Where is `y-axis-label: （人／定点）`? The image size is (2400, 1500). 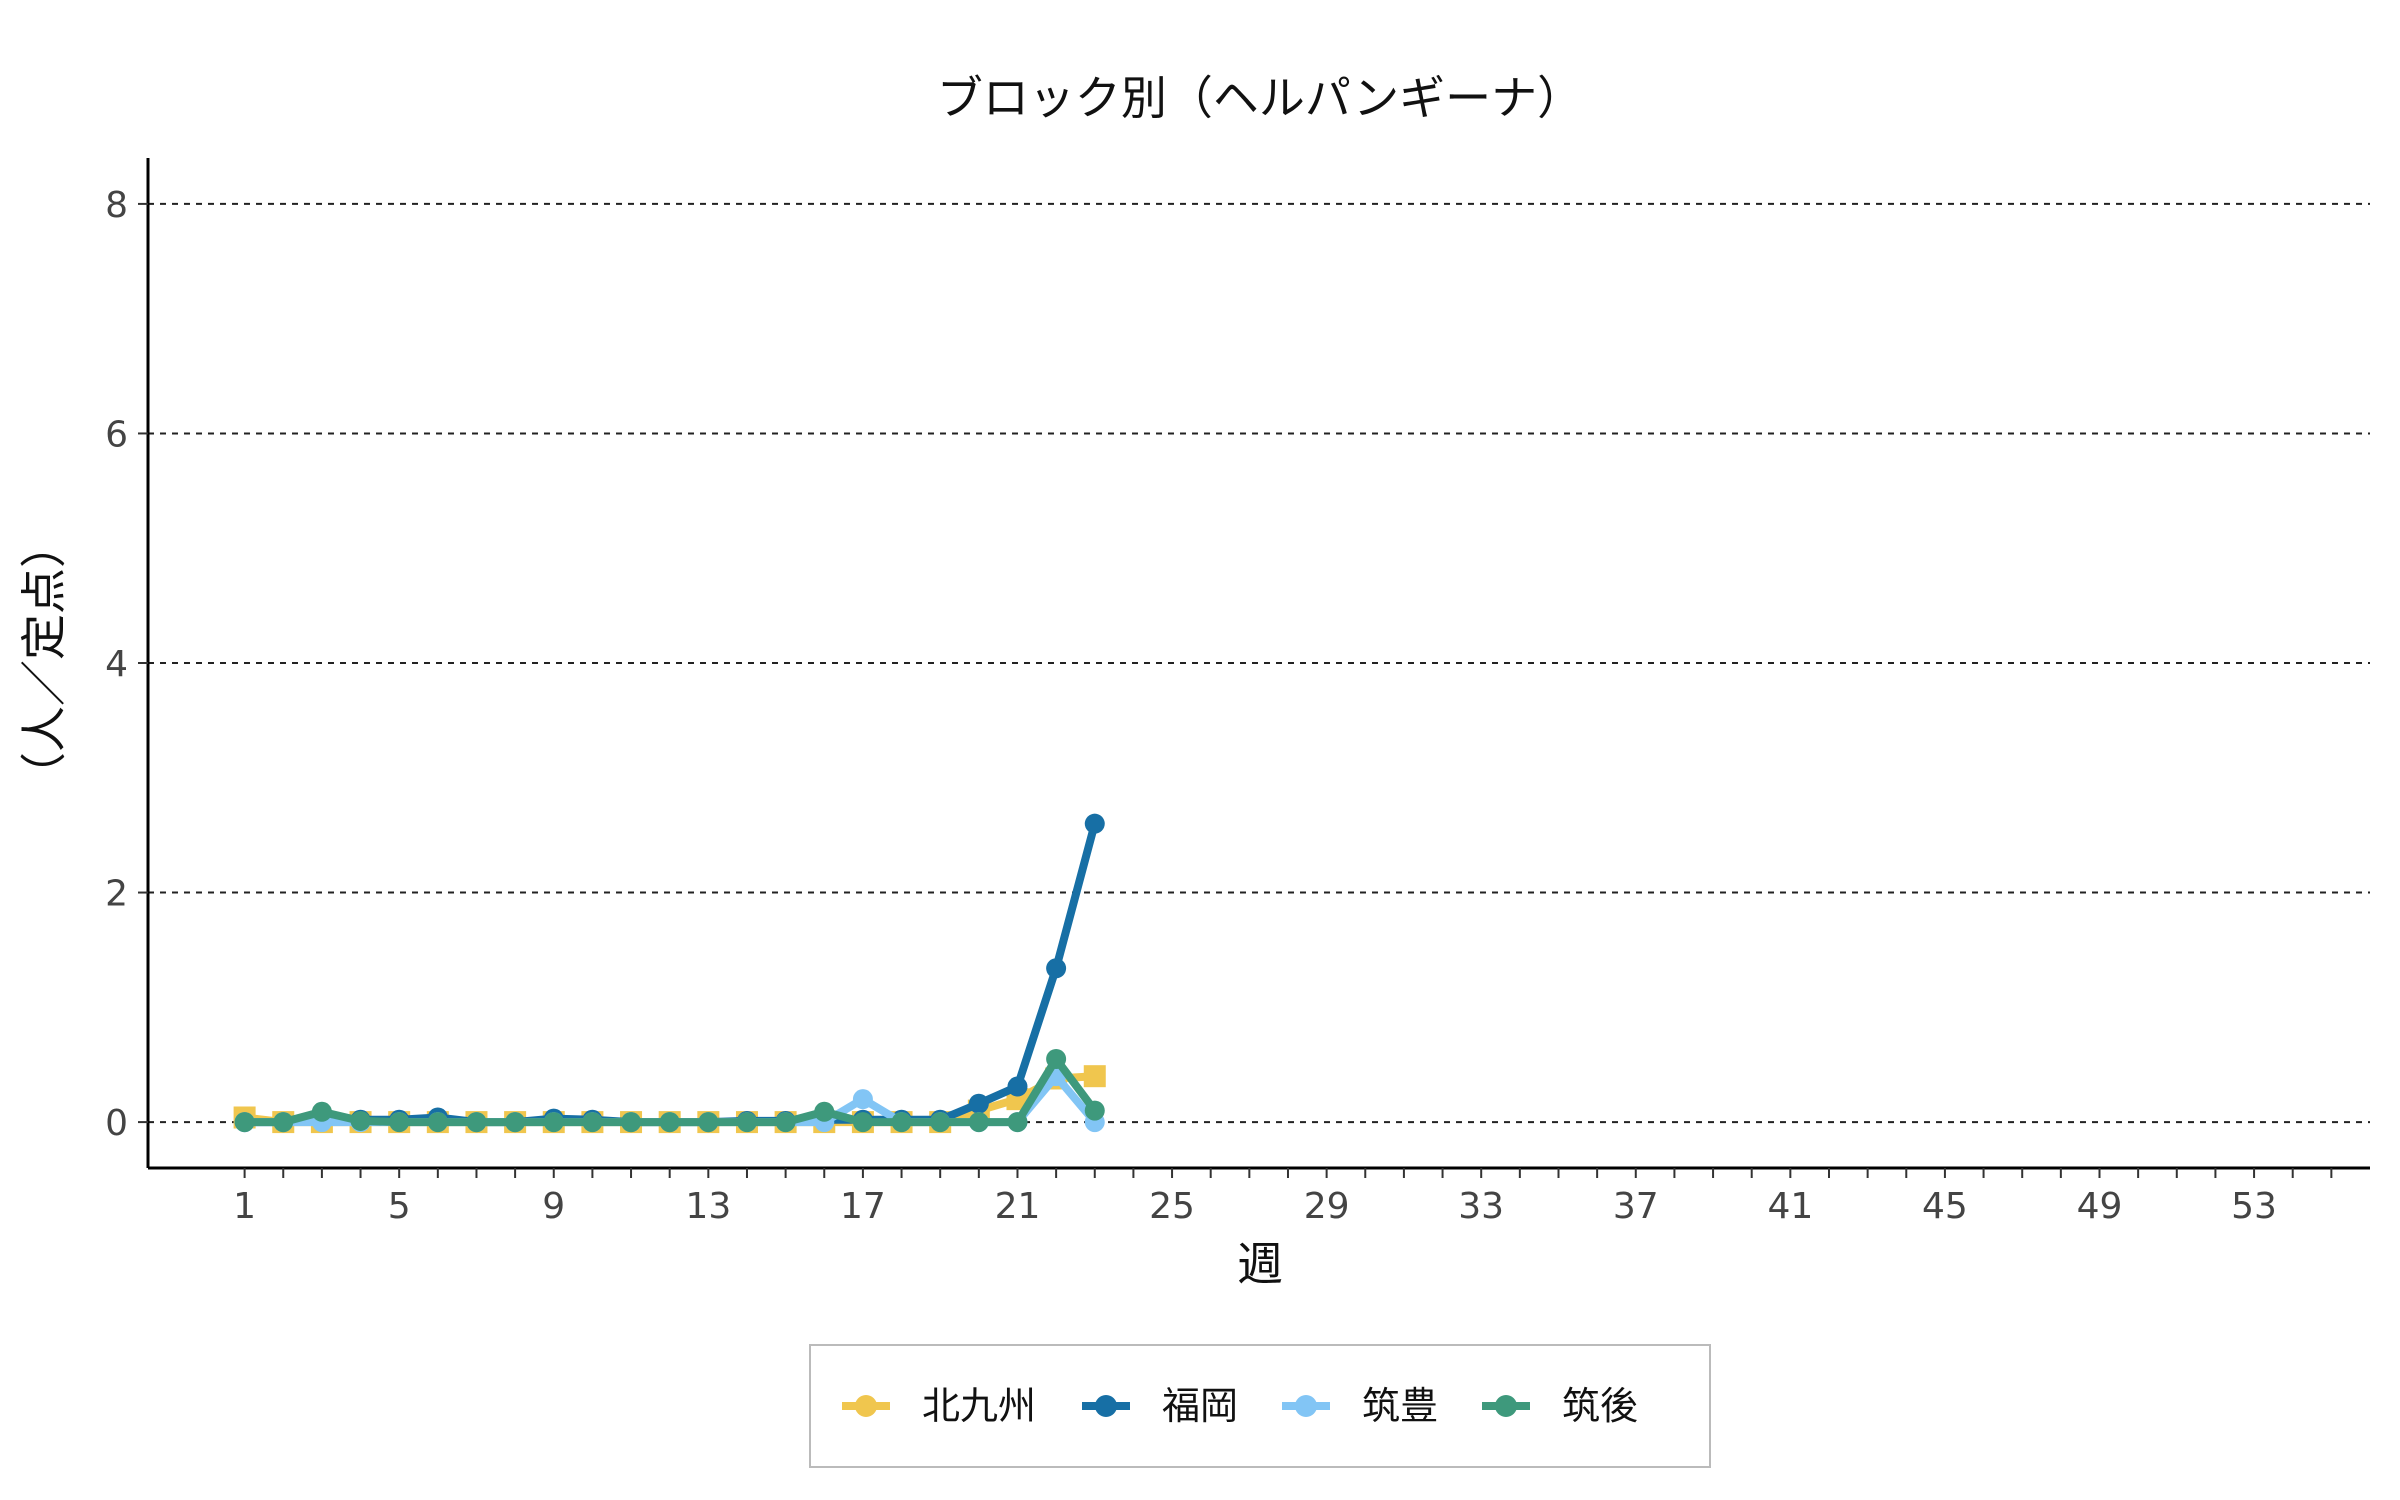 y-axis-label: （人／定点） is located at coordinates (44, 660).